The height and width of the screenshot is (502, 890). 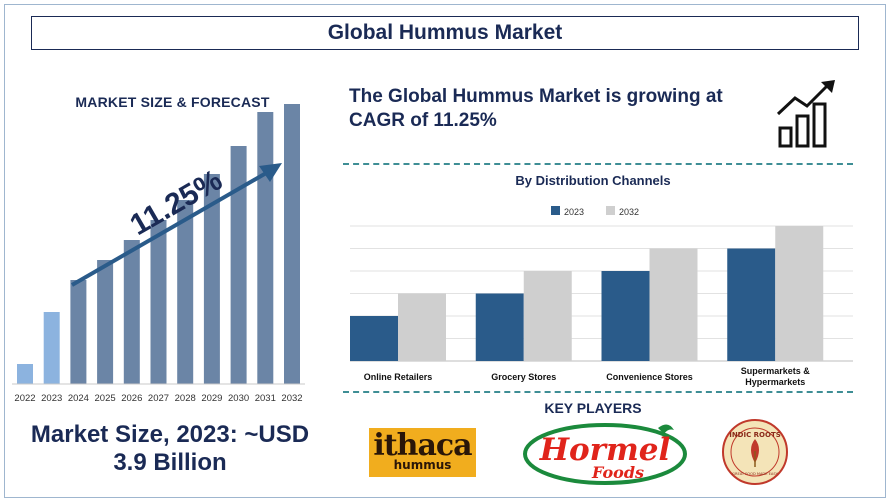 What do you see at coordinates (805, 114) in the screenshot?
I see `growth-chart-icon` at bounding box center [805, 114].